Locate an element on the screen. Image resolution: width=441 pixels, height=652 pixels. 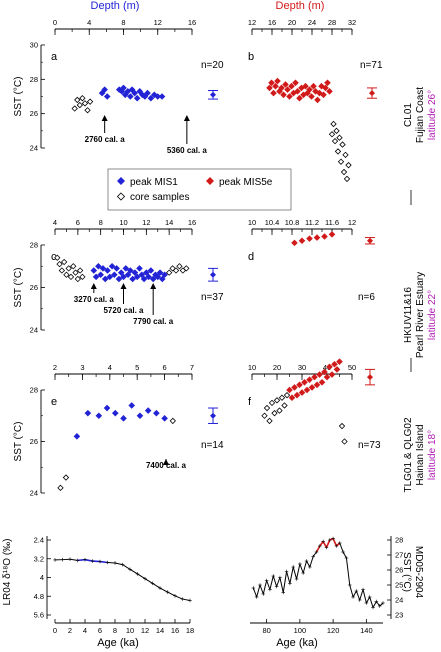
panel-d: 10 10.4 10.8 11.2 11.6 12 d n=6 is located at coordinates (312, 260).